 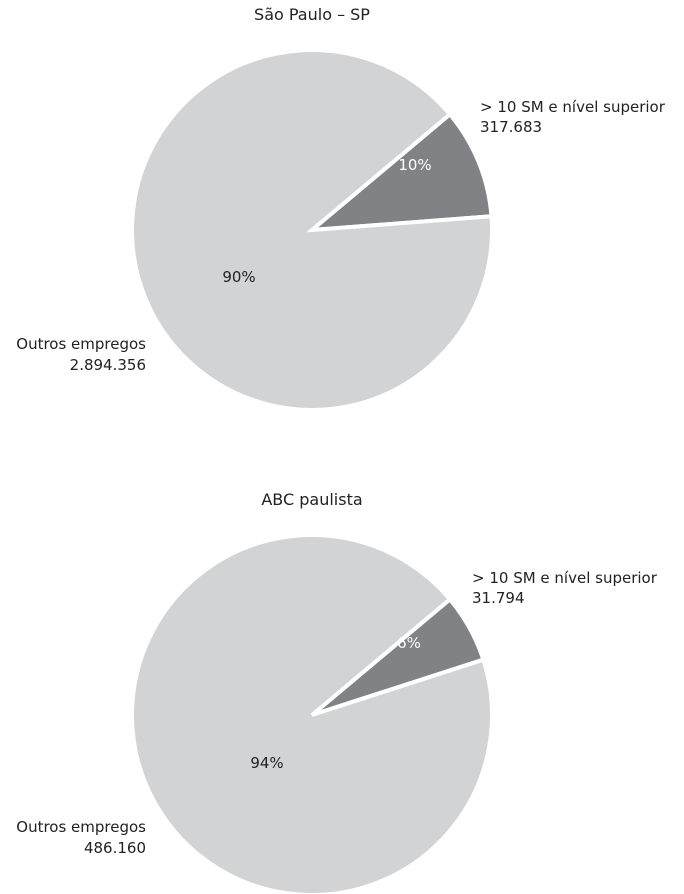 I want to click on value-label-major: 2.894.356, so click(x=108, y=365).